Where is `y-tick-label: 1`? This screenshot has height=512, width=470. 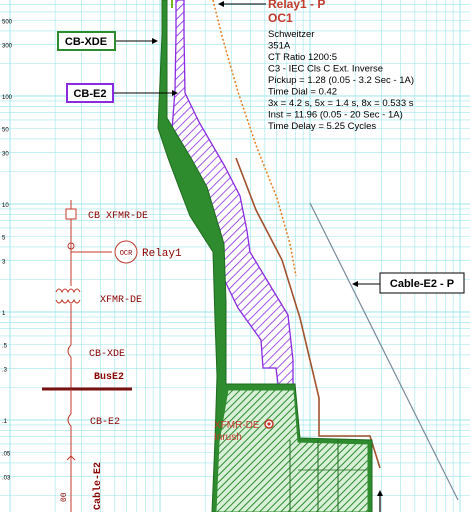 y-tick-label: 1 is located at coordinates (4, 314).